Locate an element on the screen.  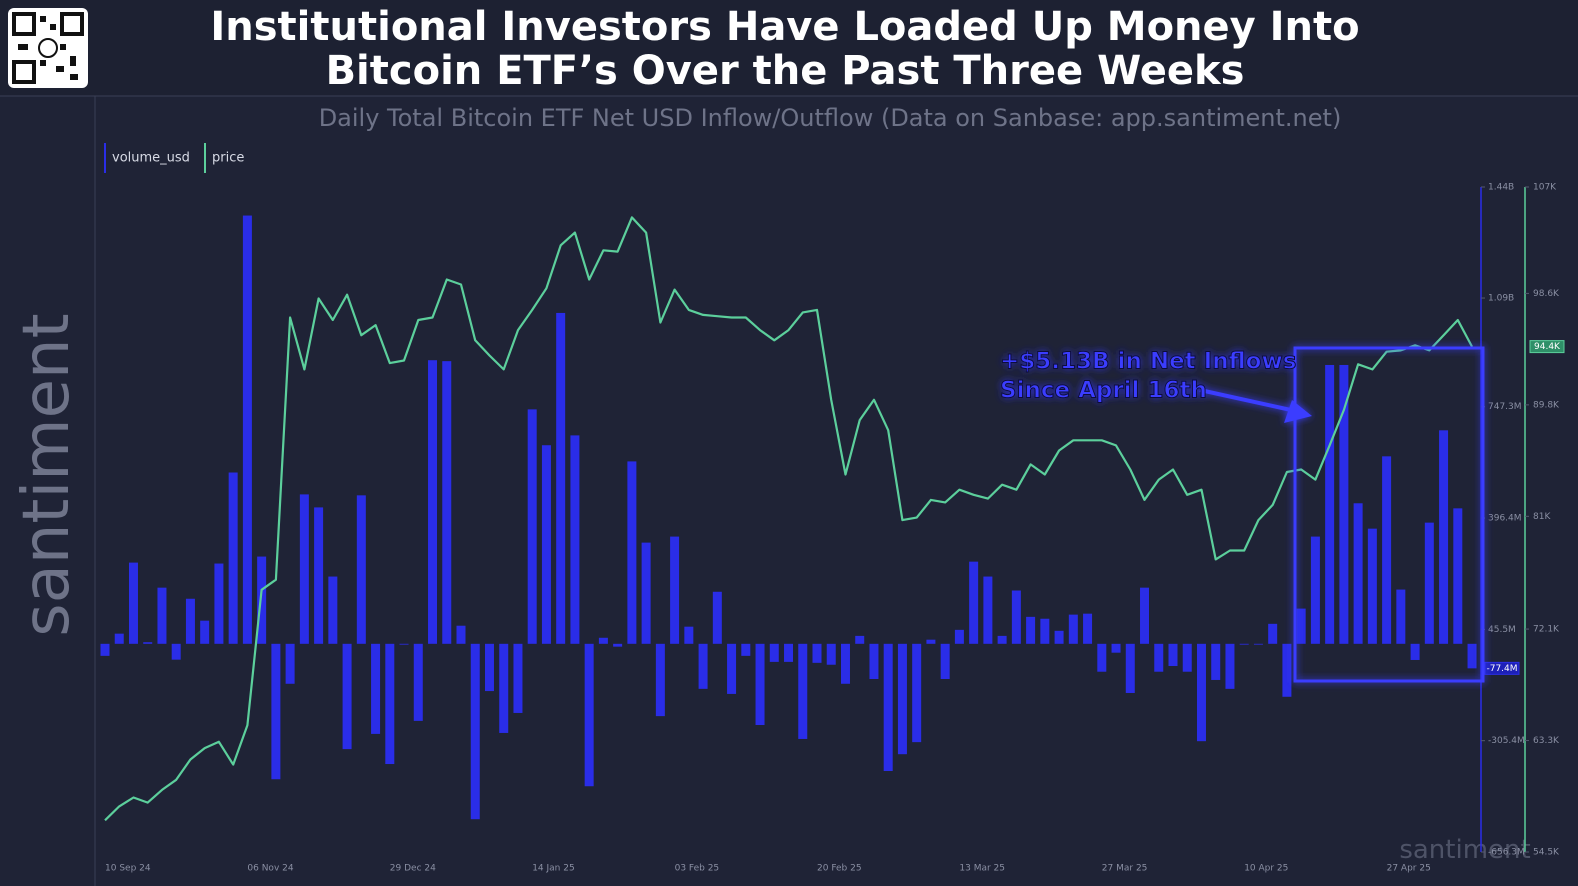
x-tick-label: 13 Mar 25 is located at coordinates (982, 869).